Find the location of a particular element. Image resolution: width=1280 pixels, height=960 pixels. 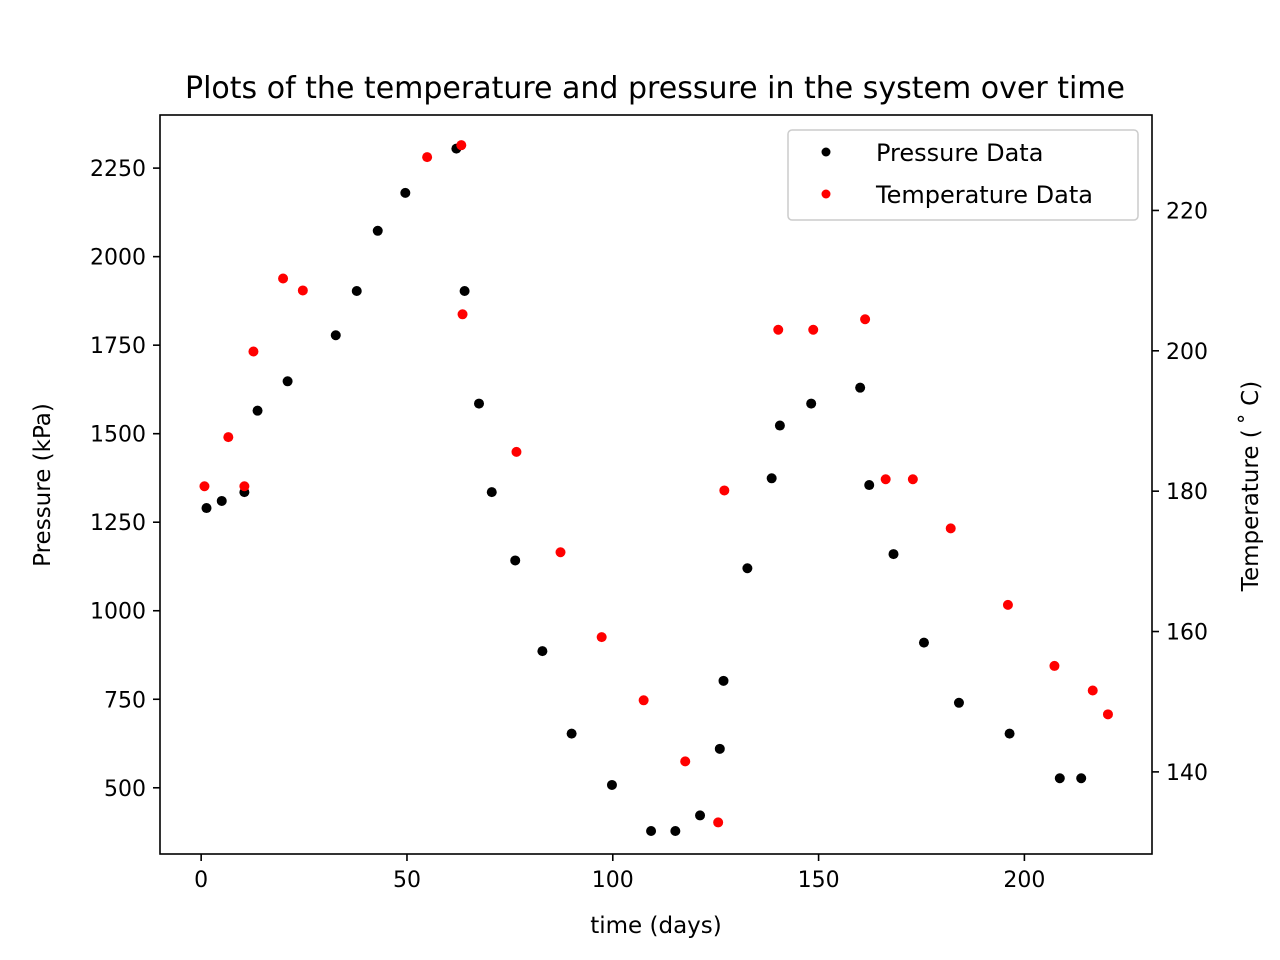

x-tick-label: 0 is located at coordinates (201, 880).